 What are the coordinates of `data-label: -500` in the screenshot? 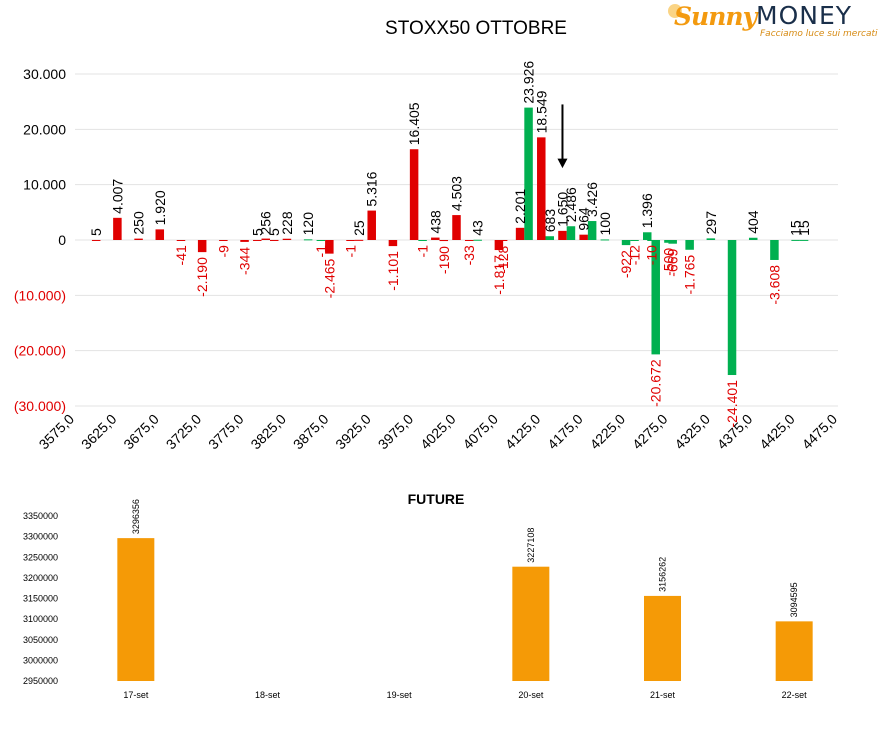 It's located at (668, 262).